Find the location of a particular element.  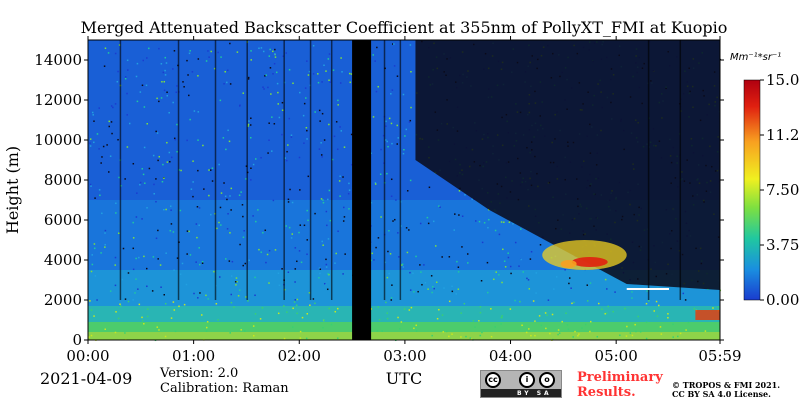

colorbar-unit-label: Mm⁻¹*sr⁻¹ is located at coordinates (755, 57).